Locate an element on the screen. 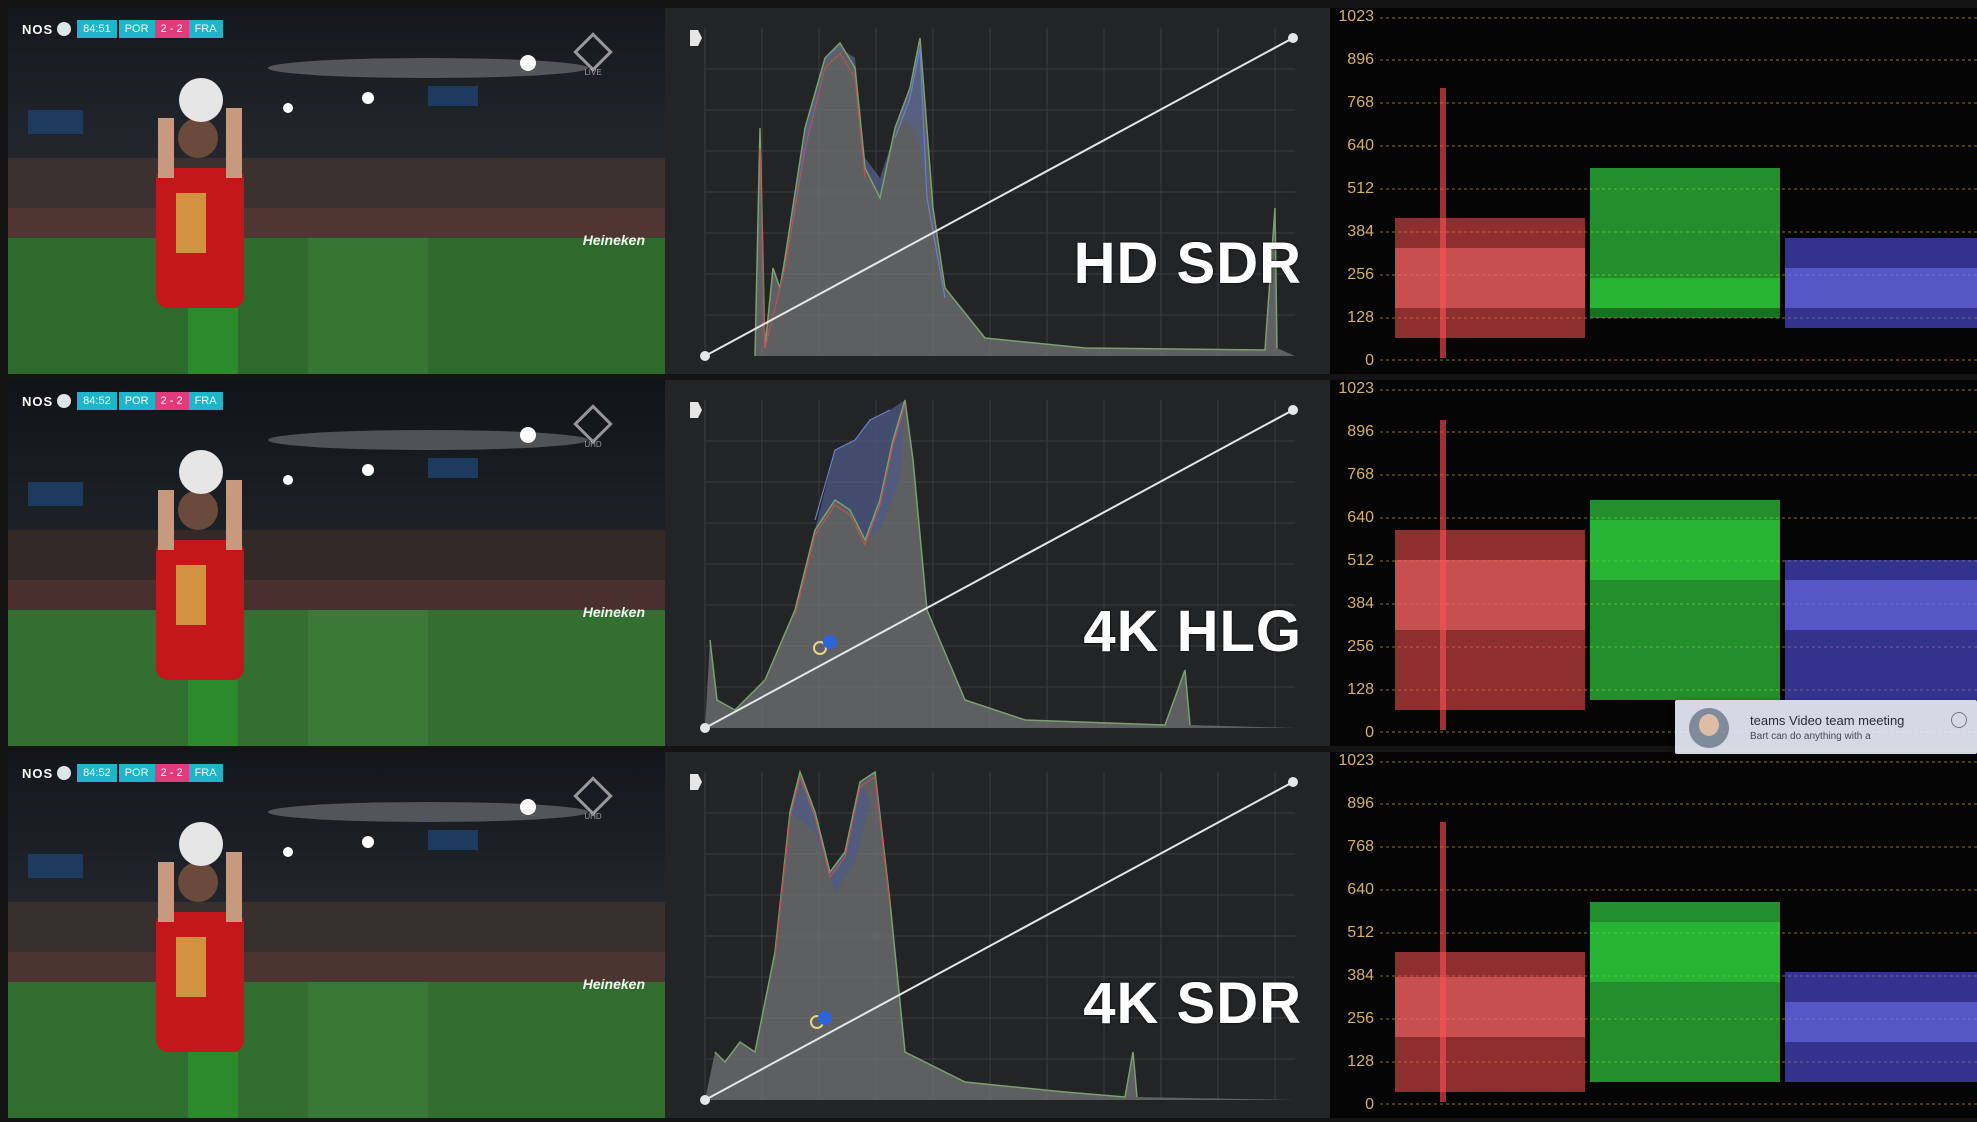 This screenshot has height=1122, width=1977. rgb-parade-hd-sdr: 1023 896 768 640 512 384 256 128 0 is located at coordinates (1653, 191).